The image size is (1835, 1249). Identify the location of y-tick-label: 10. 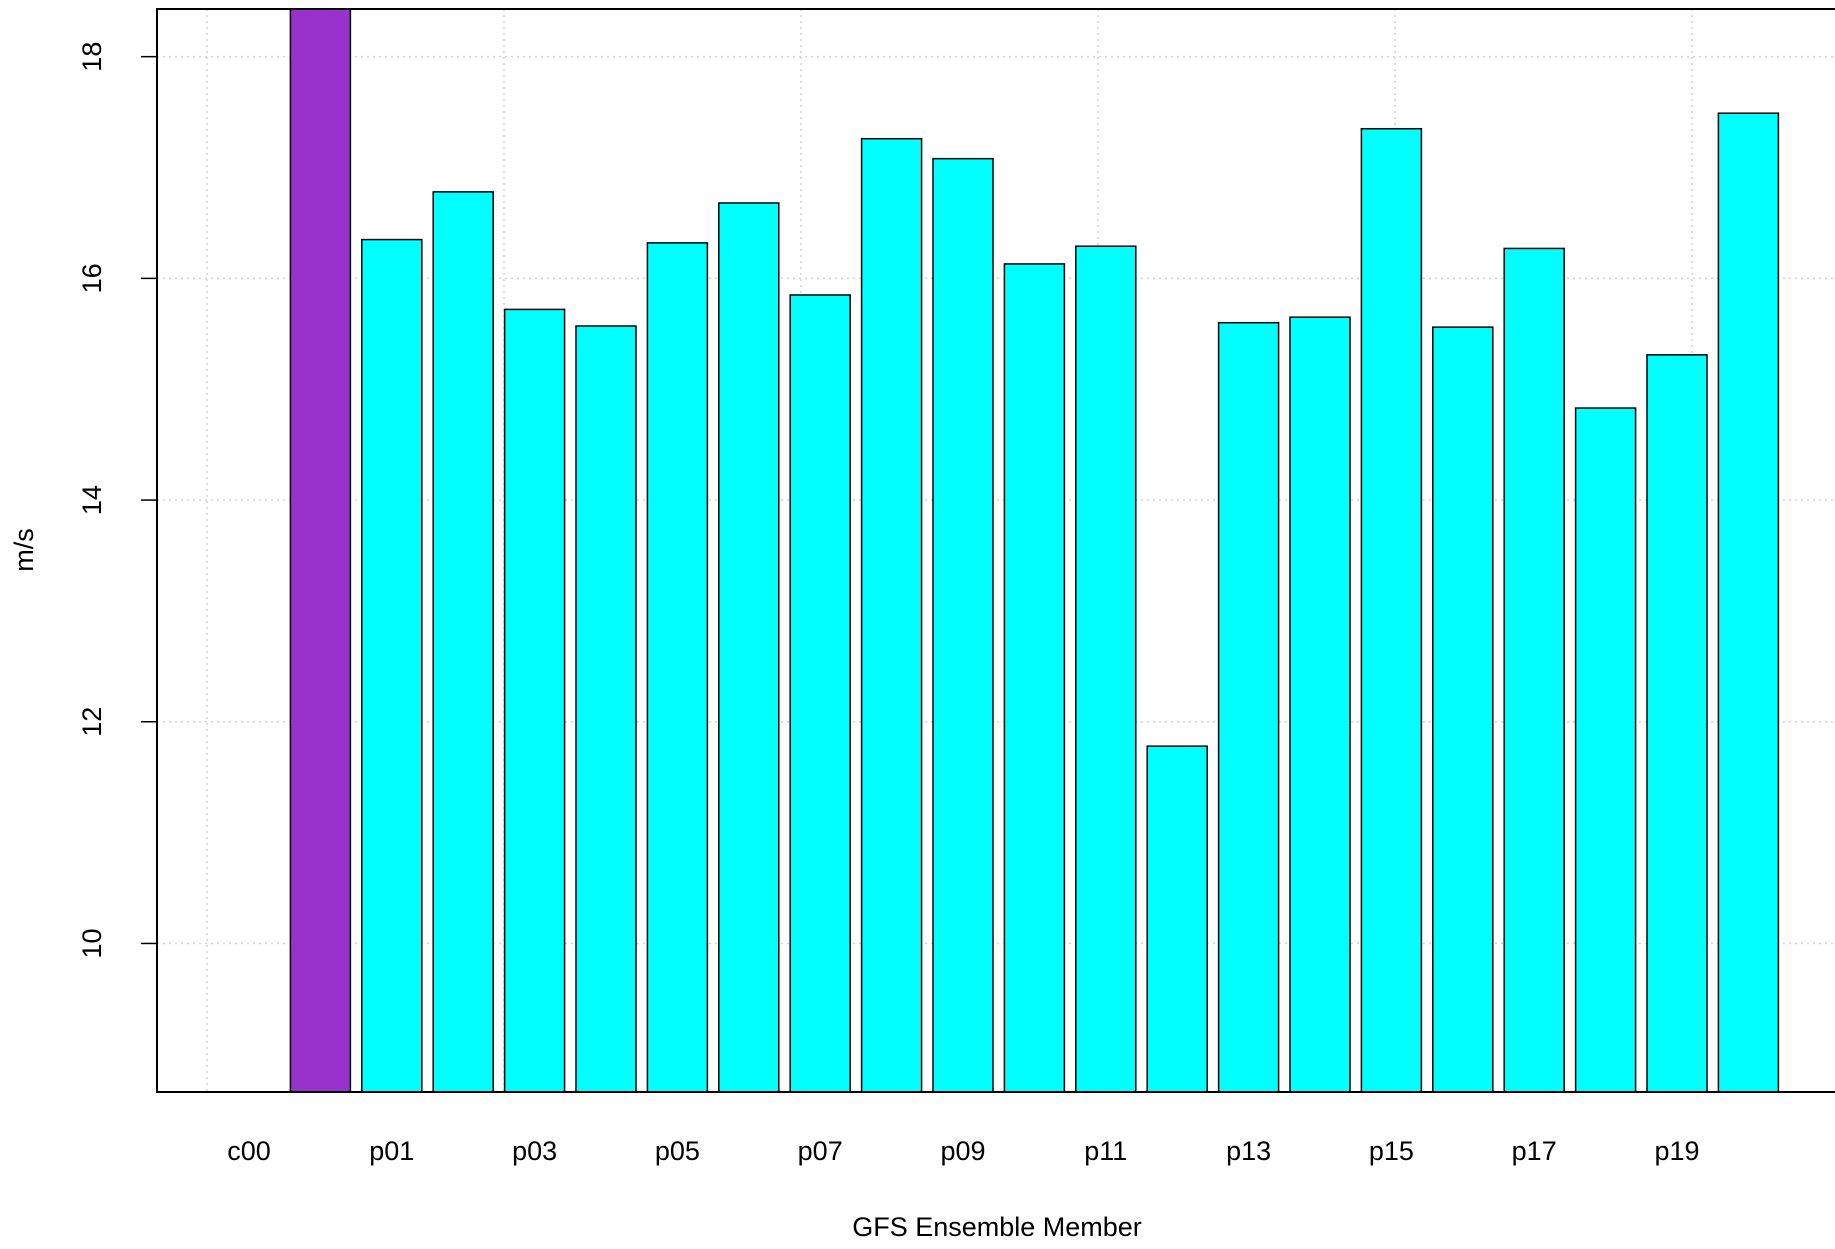
(92, 943).